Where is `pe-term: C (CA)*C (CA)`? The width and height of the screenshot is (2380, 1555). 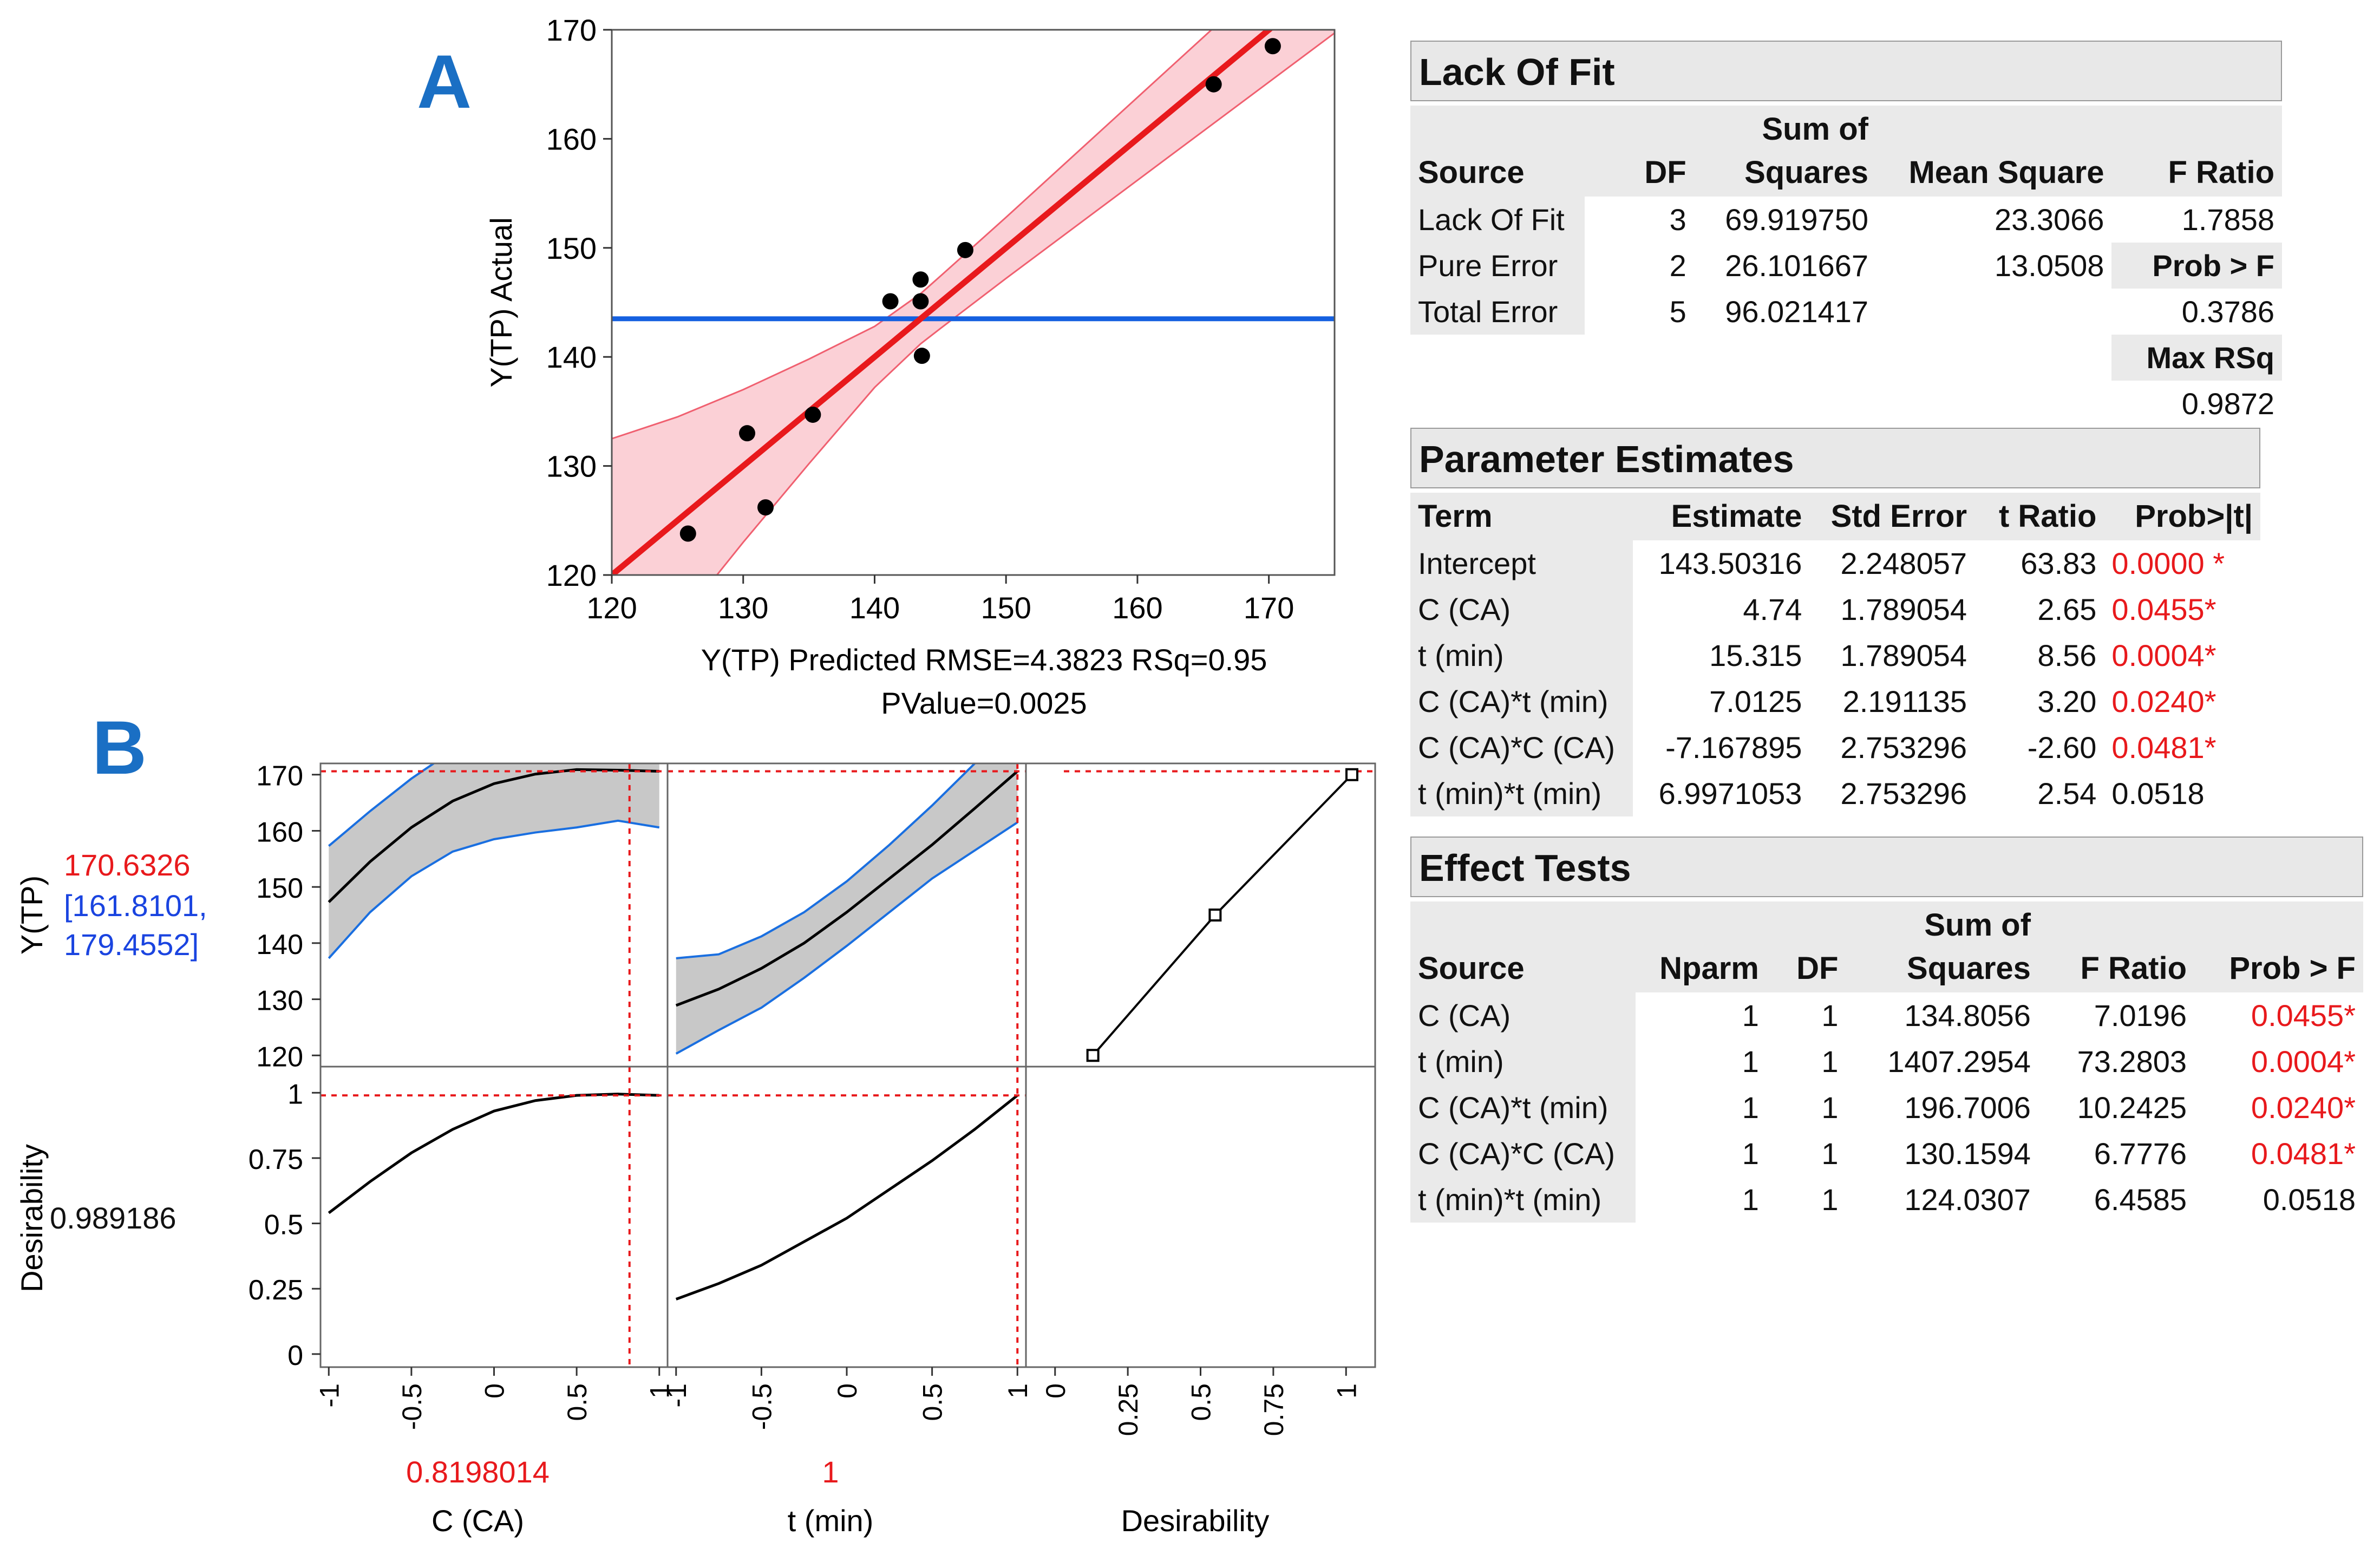 pe-term: C (CA)*C (CA) is located at coordinates (1521, 747).